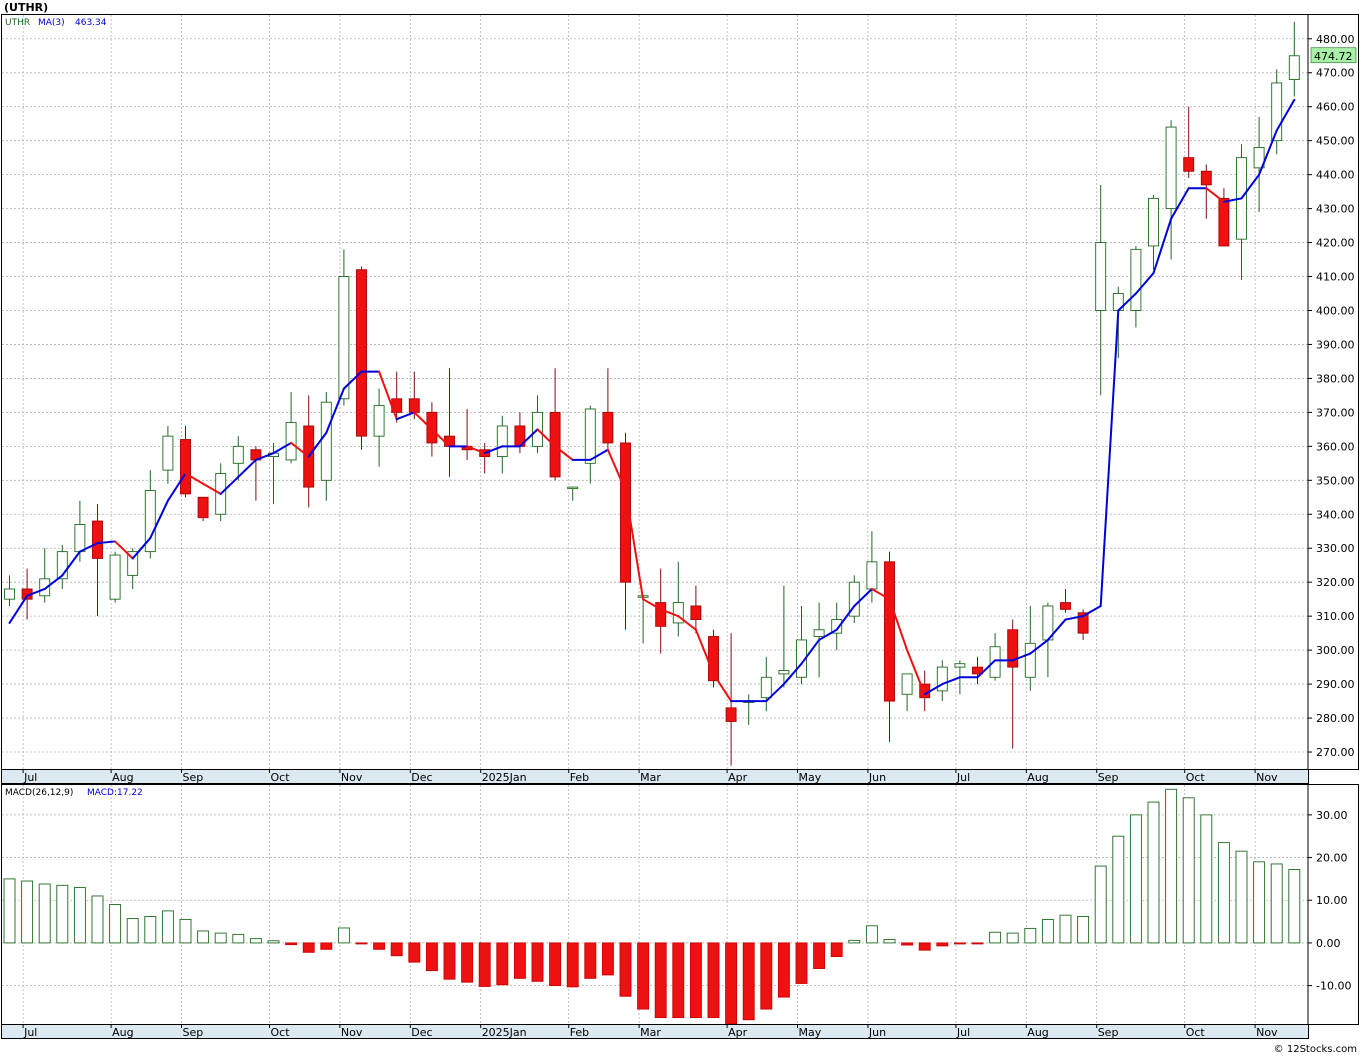 This screenshot has width=1360, height=1056. I want to click on price-tick-label: 460.00, so click(1335, 107).